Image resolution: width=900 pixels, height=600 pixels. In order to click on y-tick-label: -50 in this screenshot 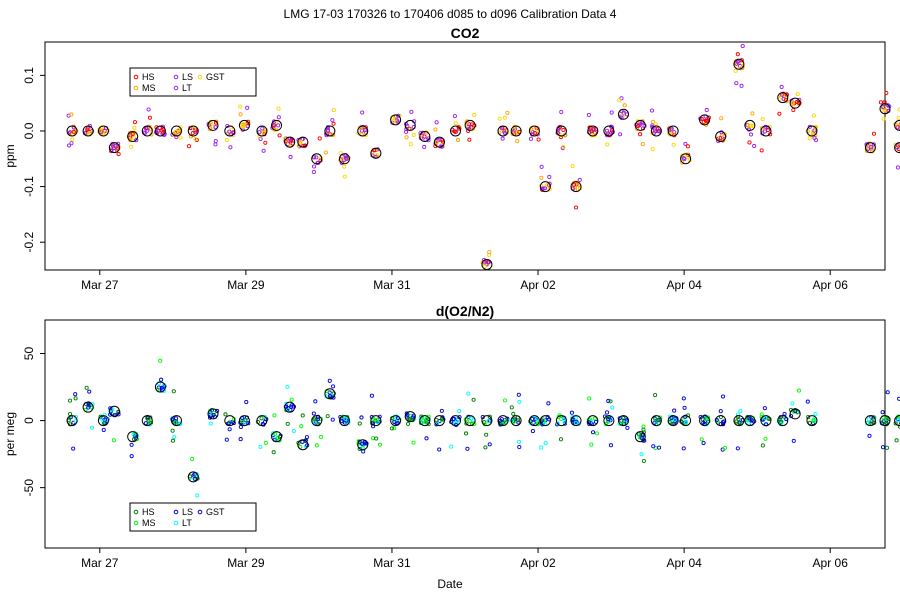, I will do `click(29, 488)`.